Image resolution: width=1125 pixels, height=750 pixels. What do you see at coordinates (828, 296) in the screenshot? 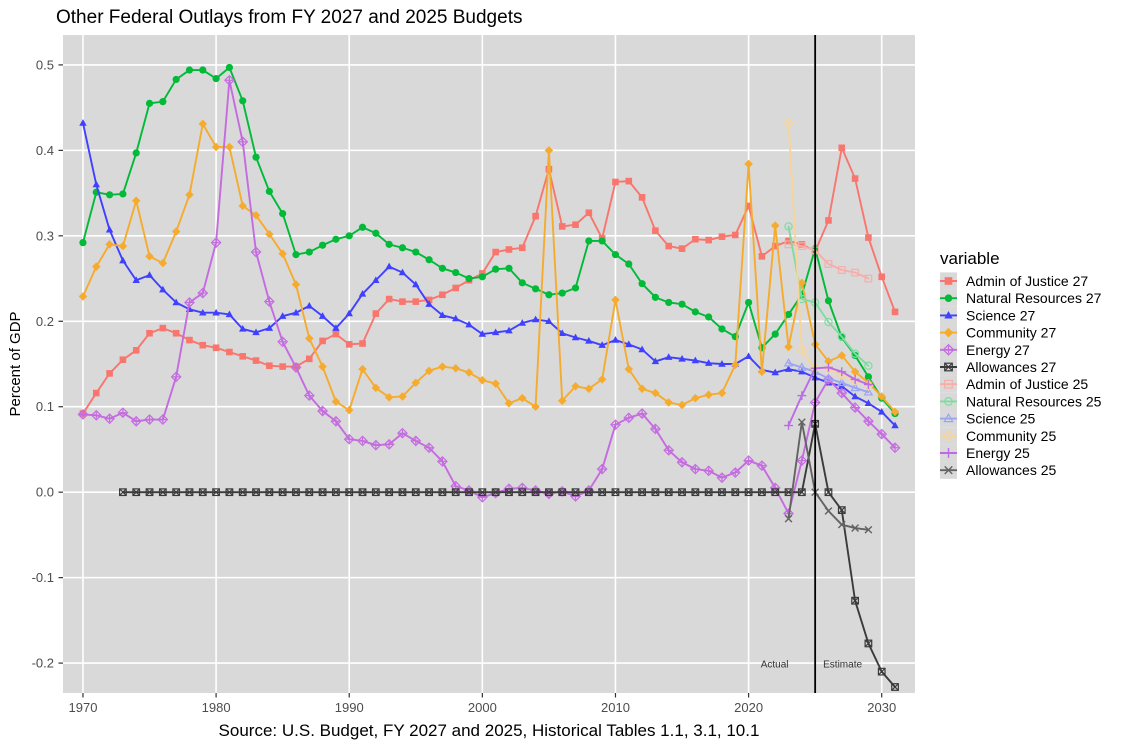
I see `series-line` at bounding box center [828, 296].